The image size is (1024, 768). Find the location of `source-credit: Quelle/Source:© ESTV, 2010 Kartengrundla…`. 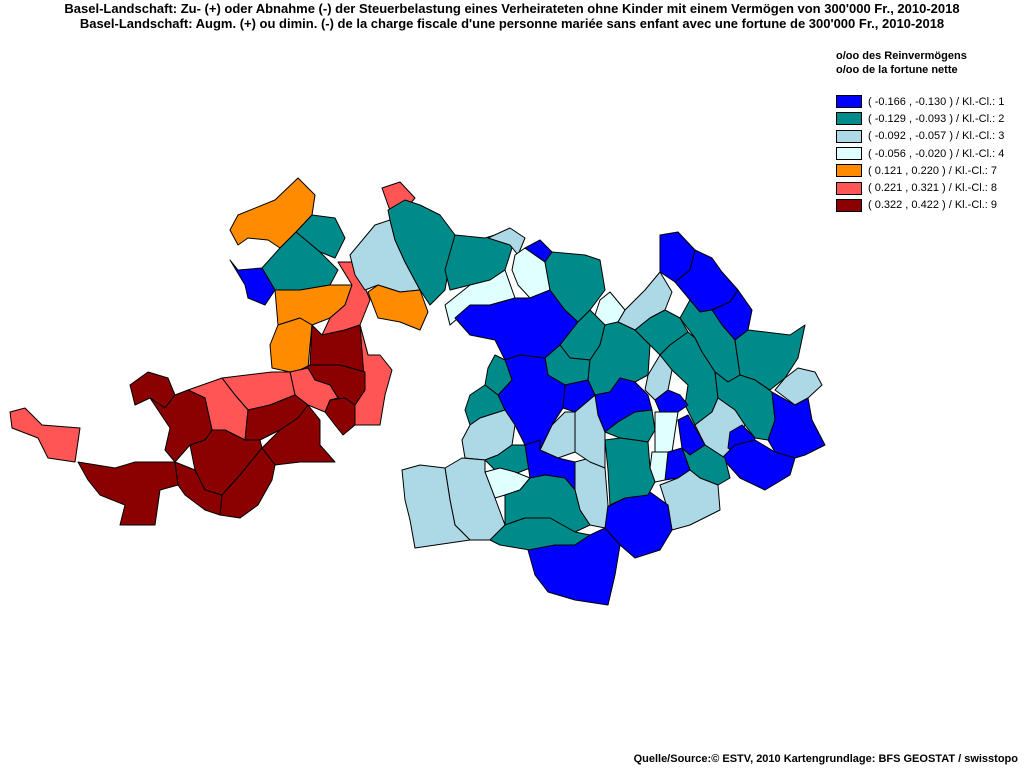

source-credit: Quelle/Source:© ESTV, 2010 Kartengrundla… is located at coordinates (825, 759).